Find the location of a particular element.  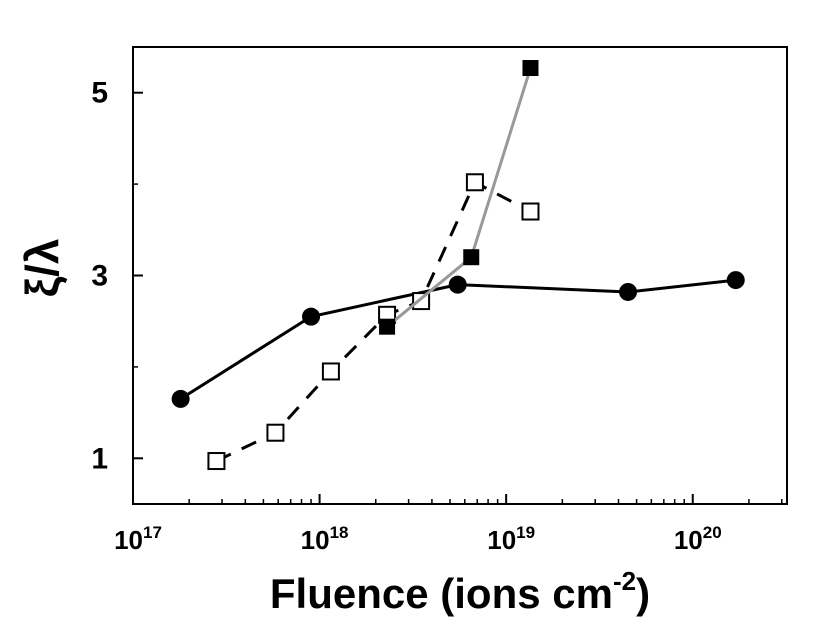

x-tick-exponent: 18 is located at coordinates (339, 532).